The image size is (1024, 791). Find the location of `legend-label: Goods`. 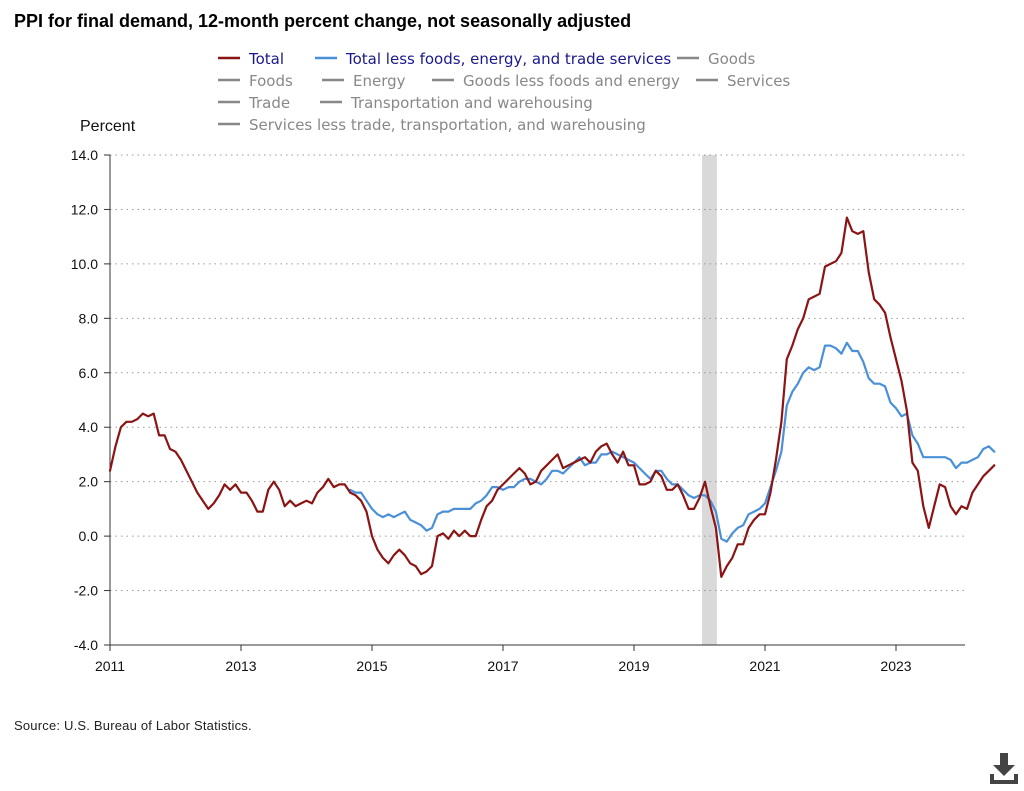

legend-label: Goods is located at coordinates (731, 59).